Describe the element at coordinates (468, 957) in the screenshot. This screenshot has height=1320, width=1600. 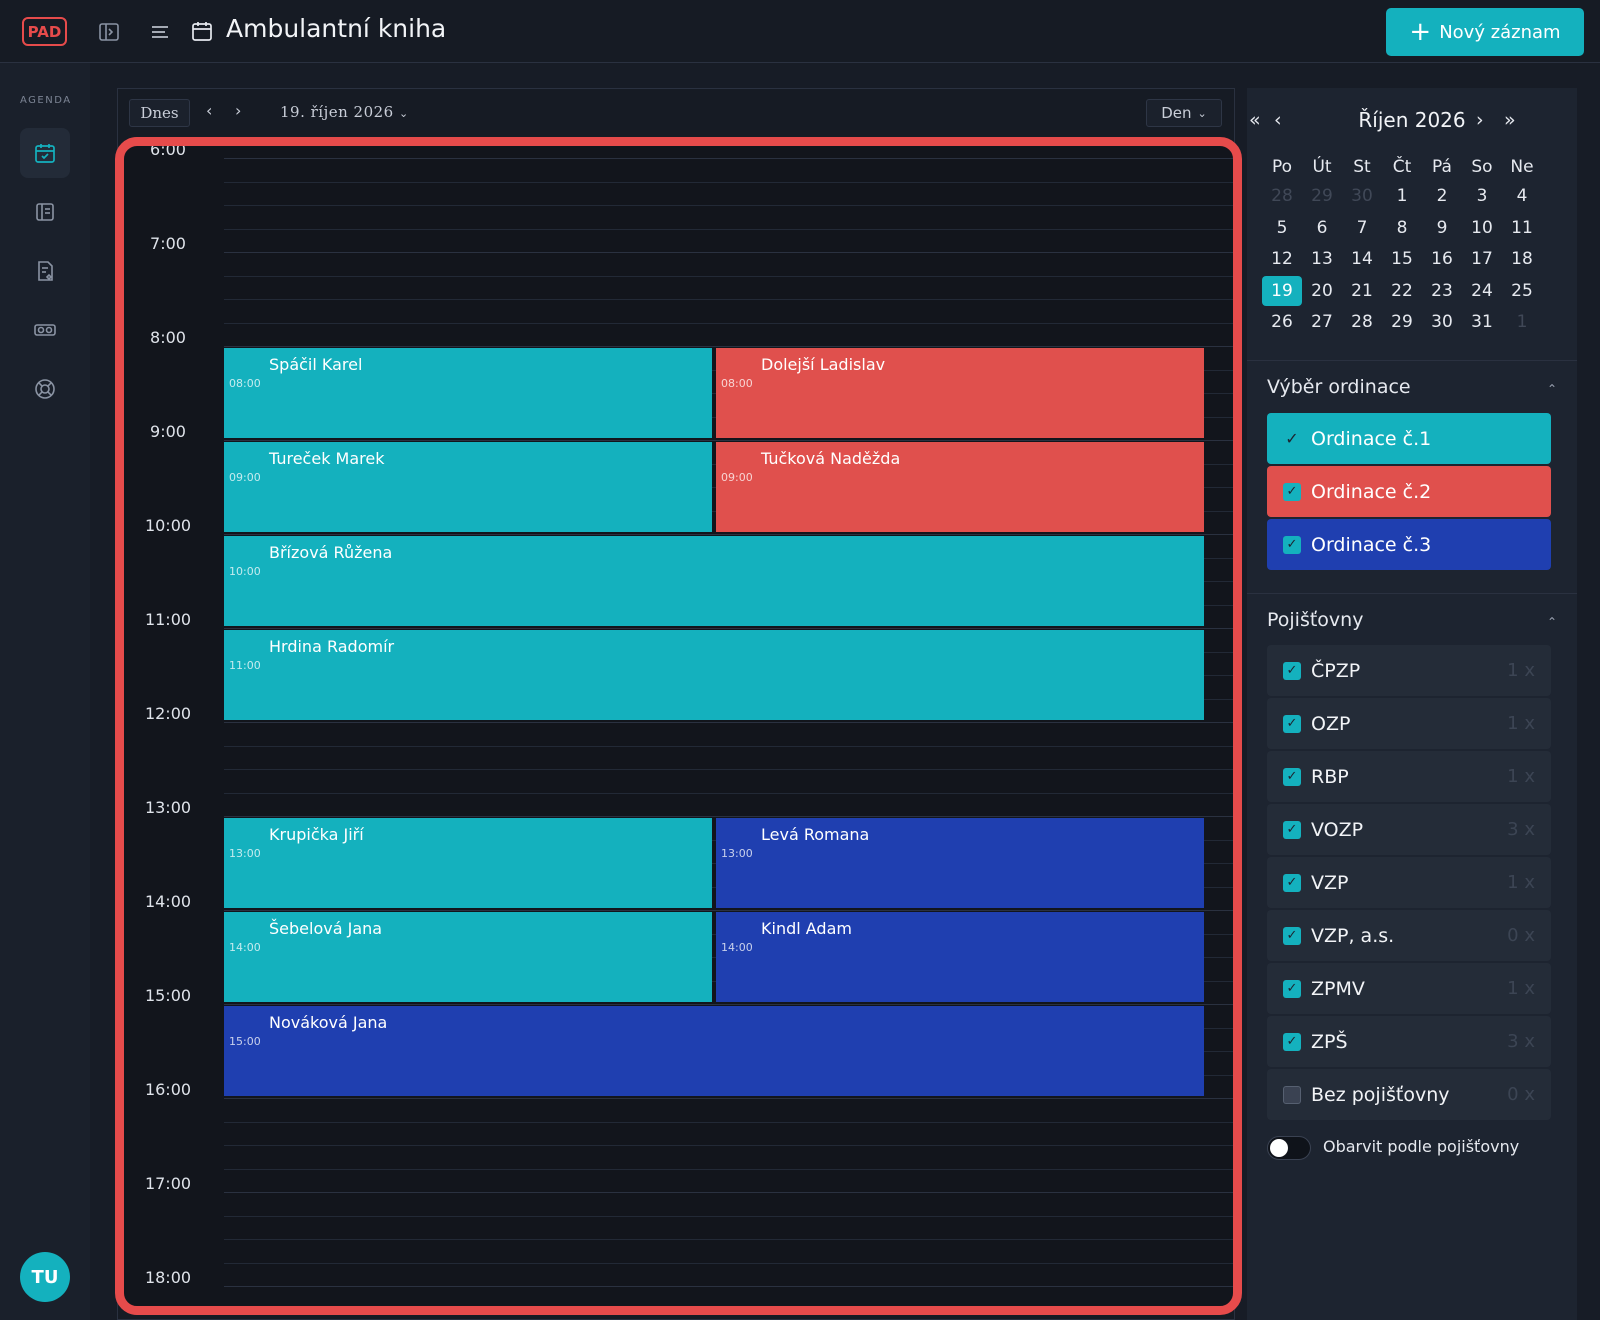
I see `appointment: Šebelová Jana 14:00` at that location.